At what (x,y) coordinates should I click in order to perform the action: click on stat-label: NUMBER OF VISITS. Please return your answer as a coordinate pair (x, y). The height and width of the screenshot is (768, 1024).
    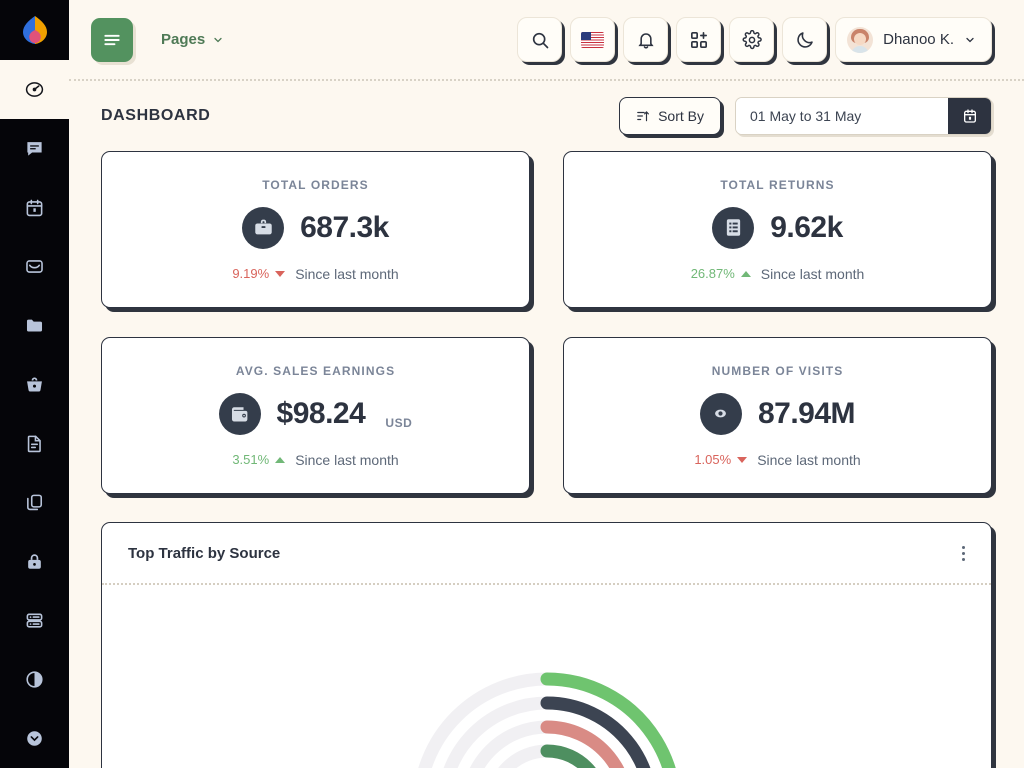
    Looking at the image, I should click on (777, 370).